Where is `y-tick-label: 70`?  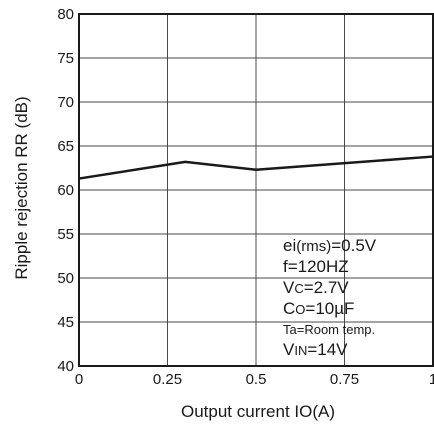
y-tick-label: 70 is located at coordinates (65, 102).